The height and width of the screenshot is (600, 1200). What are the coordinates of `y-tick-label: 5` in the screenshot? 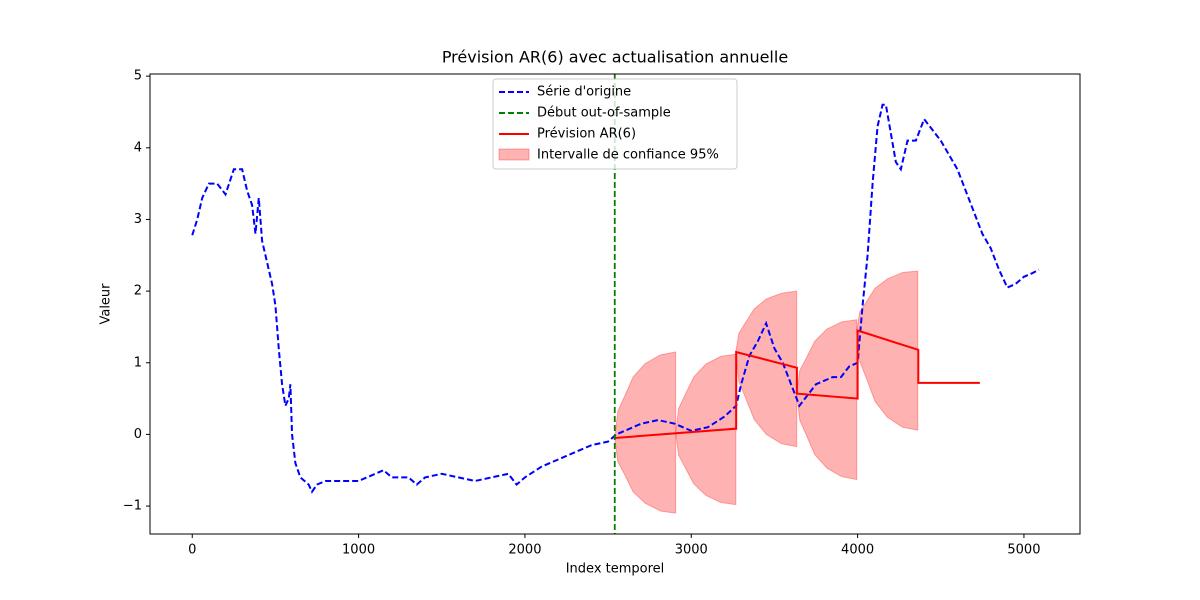 It's located at (138, 76).